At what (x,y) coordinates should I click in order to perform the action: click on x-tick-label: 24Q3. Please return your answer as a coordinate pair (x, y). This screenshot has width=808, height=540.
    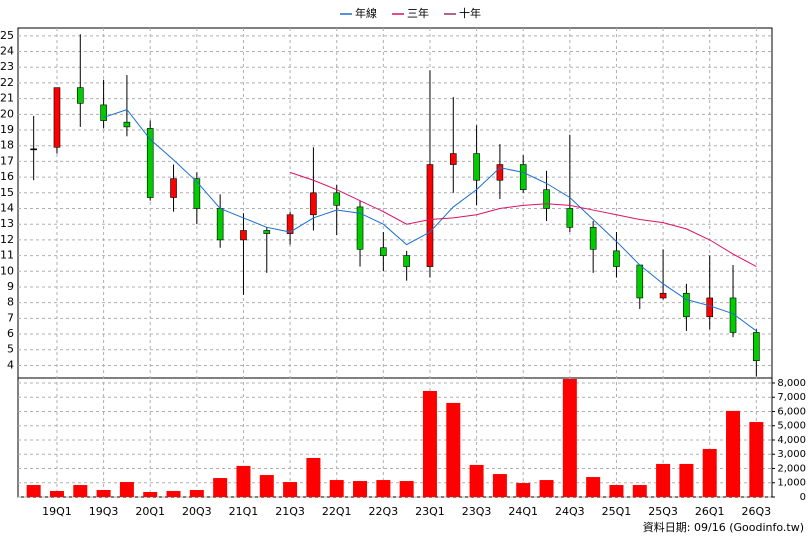
    Looking at the image, I should click on (570, 511).